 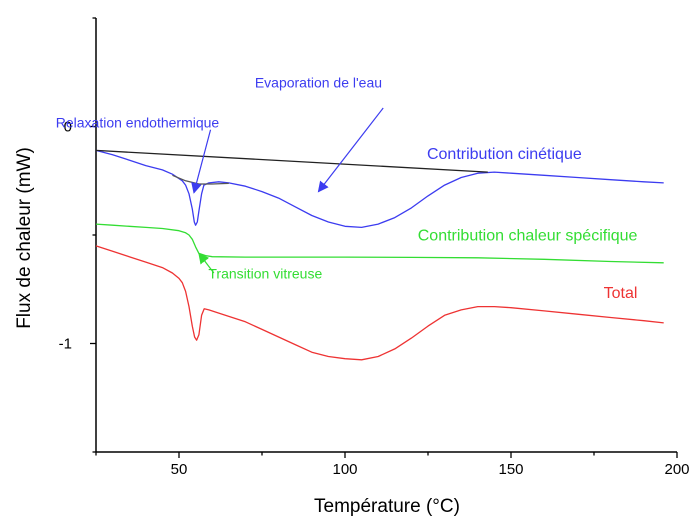 I want to click on annotation-label: Relaxation endothermique, so click(x=138, y=123).